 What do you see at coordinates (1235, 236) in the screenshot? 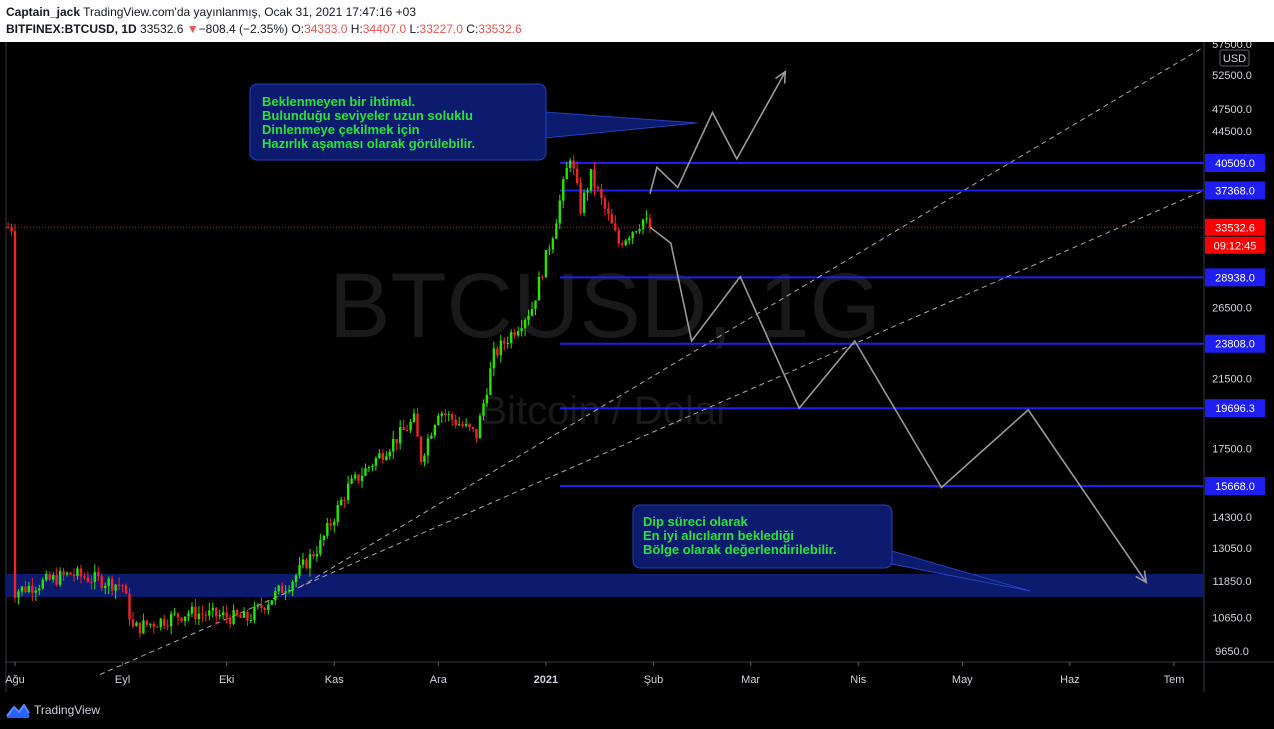
I see `current-price-labels: 33532.6 09:12:45` at bounding box center [1235, 236].